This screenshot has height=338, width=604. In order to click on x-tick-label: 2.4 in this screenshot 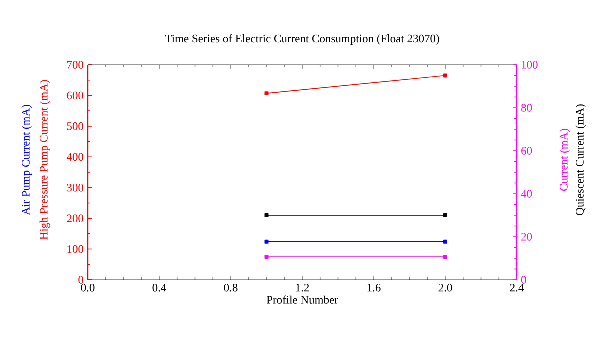, I will do `click(517, 288)`.